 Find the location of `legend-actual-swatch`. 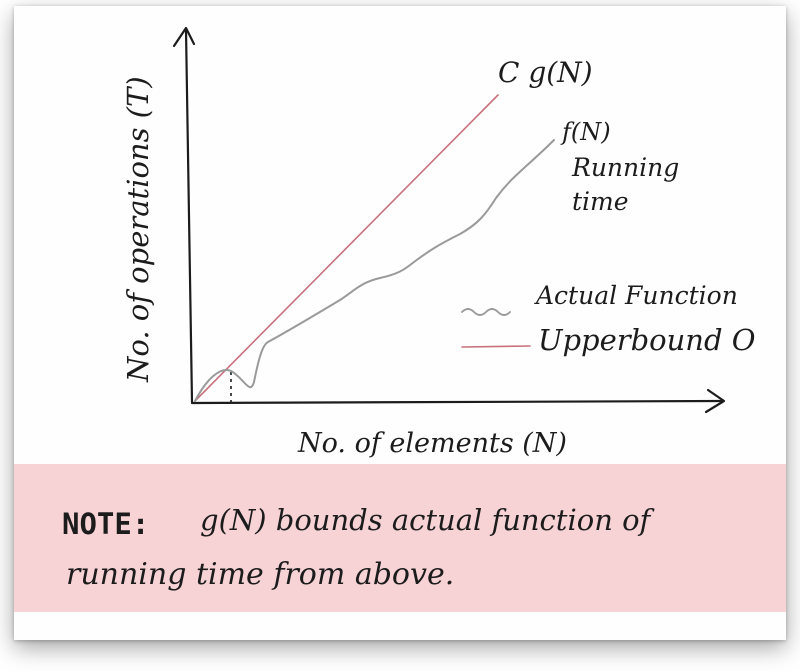

legend-actual-swatch is located at coordinates (486, 312).